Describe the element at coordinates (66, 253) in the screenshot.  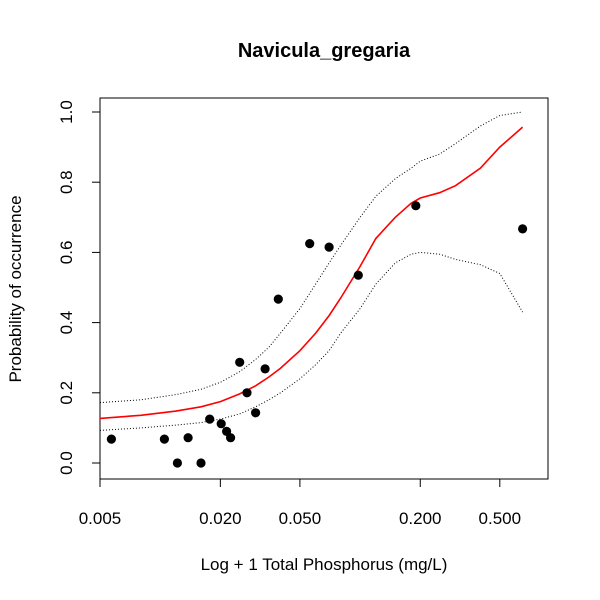
I see `y-tick-label: 0.6` at that location.